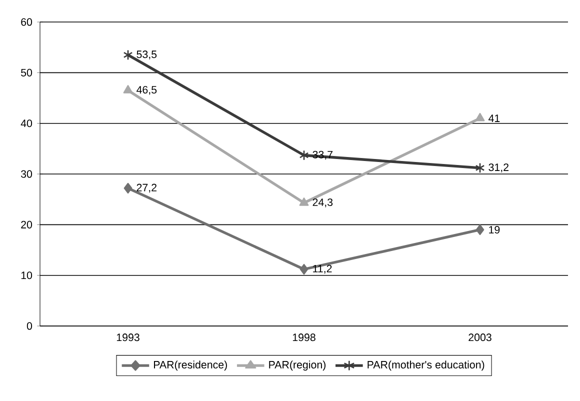  What do you see at coordinates (26, 174) in the screenshot?
I see `y-tick-label: 30` at bounding box center [26, 174].